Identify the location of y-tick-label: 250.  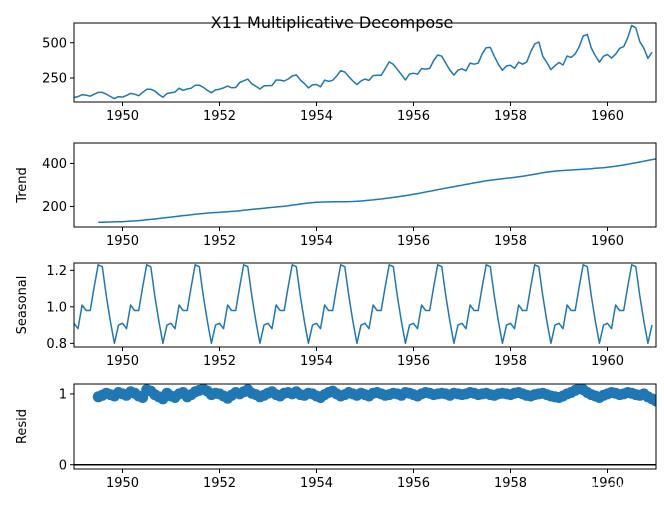
(54, 79).